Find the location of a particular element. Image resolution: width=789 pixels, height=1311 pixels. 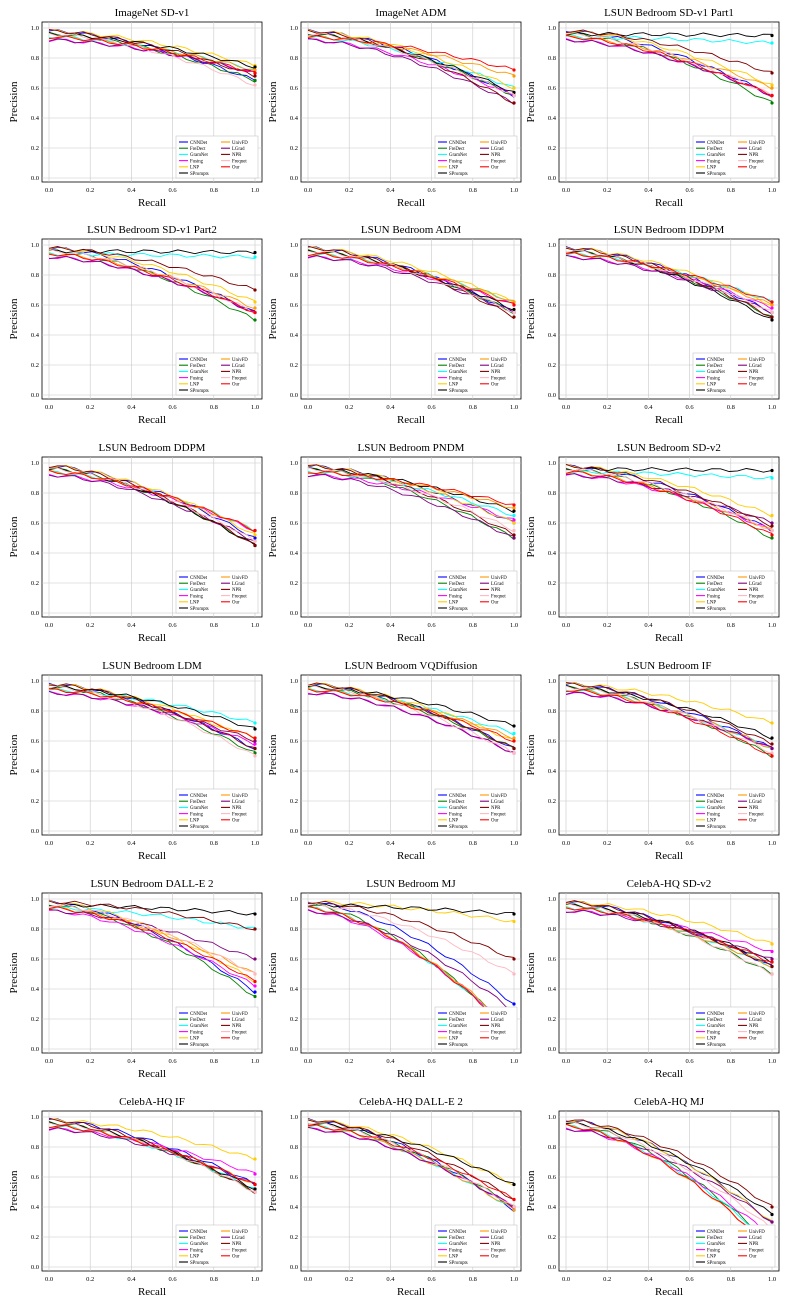

series-line-univfd is located at coordinates (411, 1167).